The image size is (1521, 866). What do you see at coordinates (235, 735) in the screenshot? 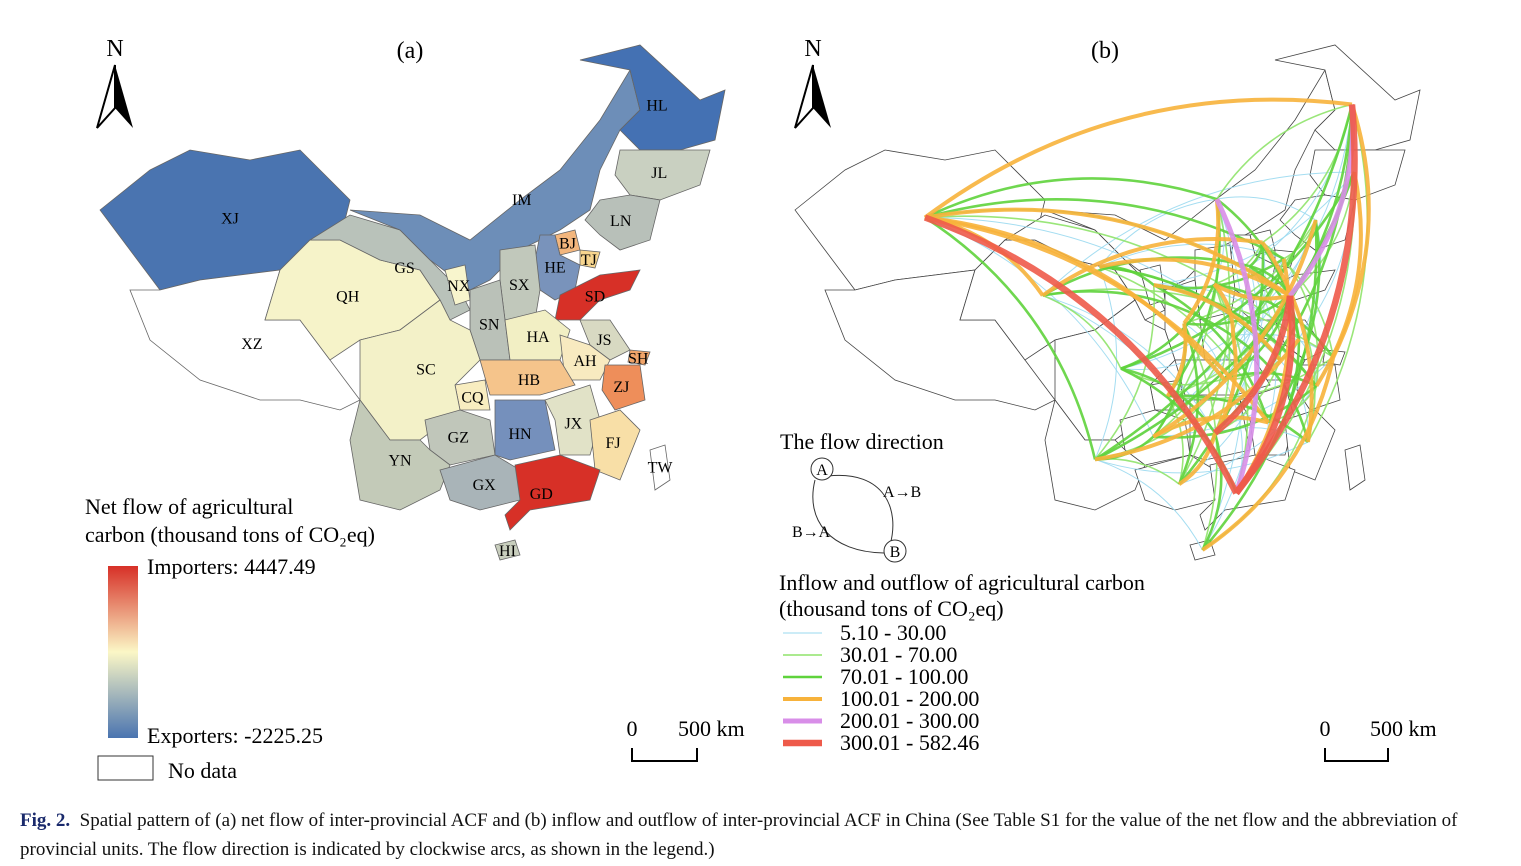
I see `legend-min: Exporters: -2225.25` at bounding box center [235, 735].